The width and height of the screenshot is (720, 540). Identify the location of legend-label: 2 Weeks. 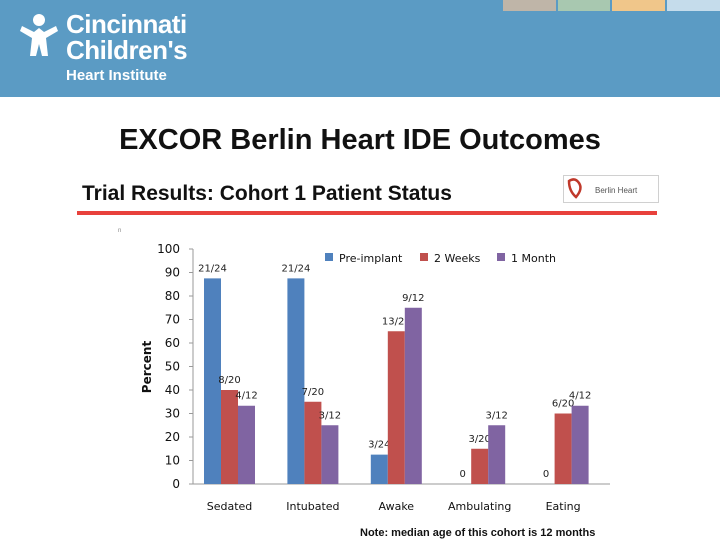
(457, 258).